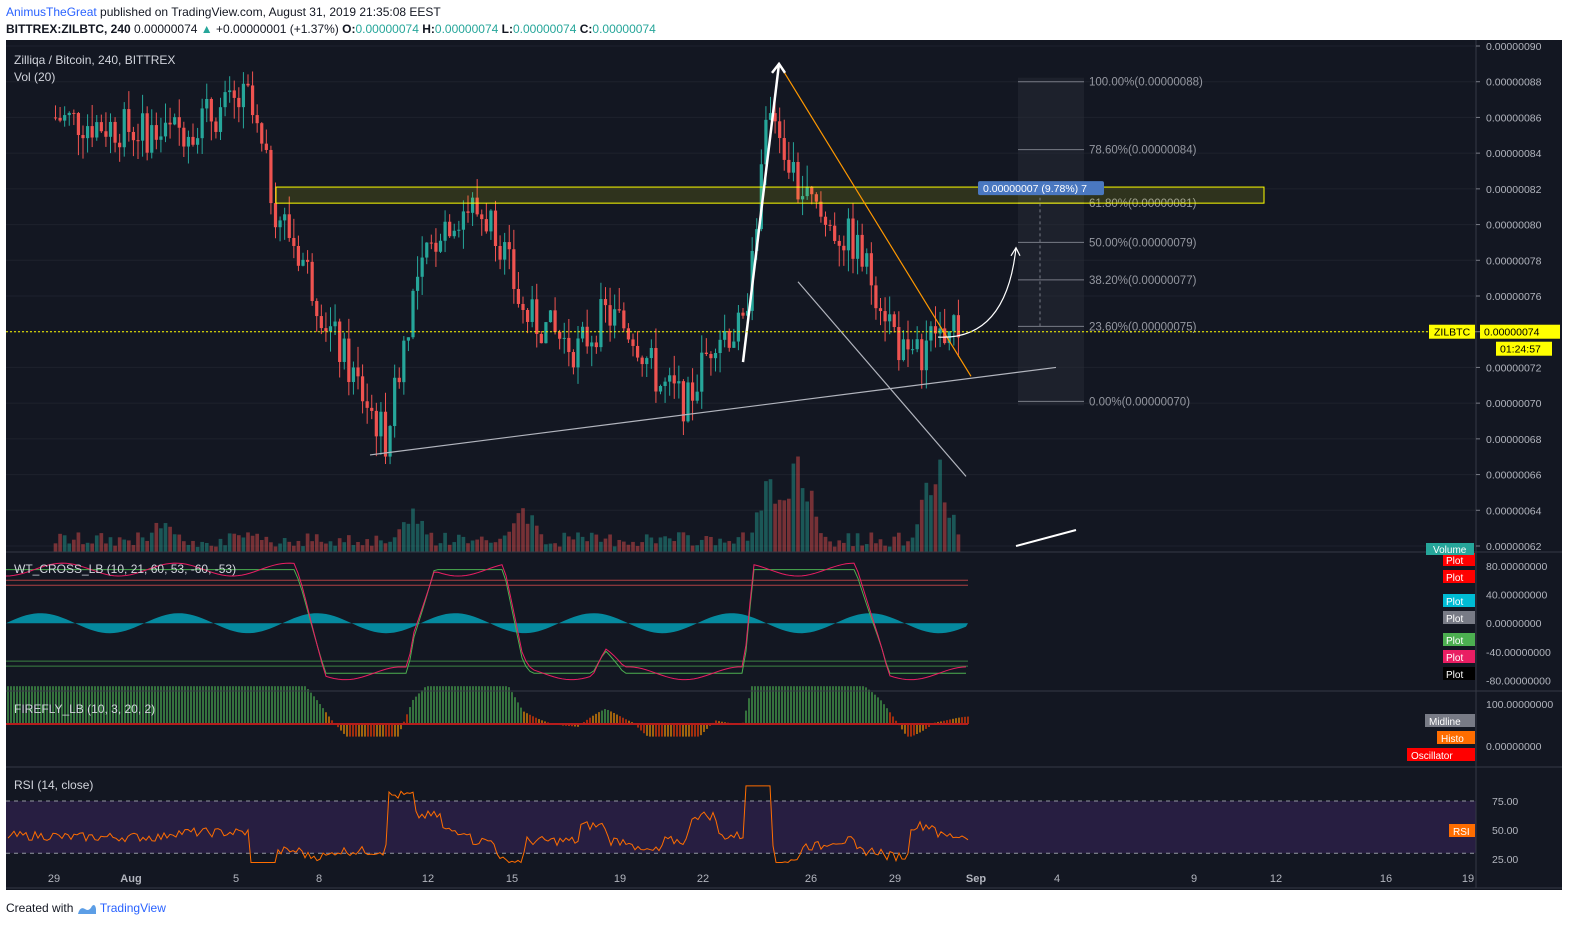 This screenshot has width=1570, height=927. I want to click on footer-brand-link: TradingView, so click(132, 908).